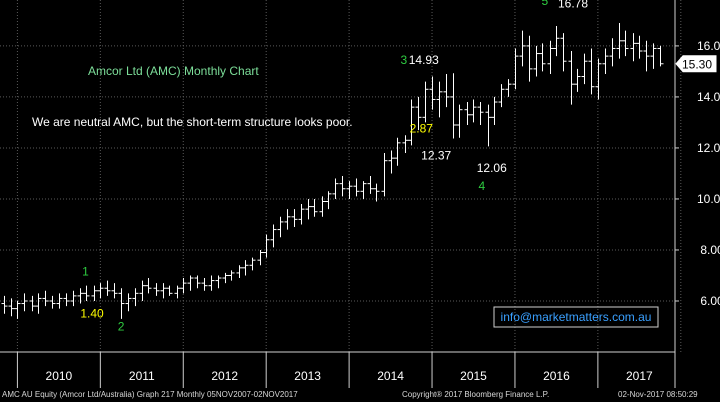 The width and height of the screenshot is (720, 402). What do you see at coordinates (481, 186) in the screenshot?
I see `annotation-8: 4` at bounding box center [481, 186].